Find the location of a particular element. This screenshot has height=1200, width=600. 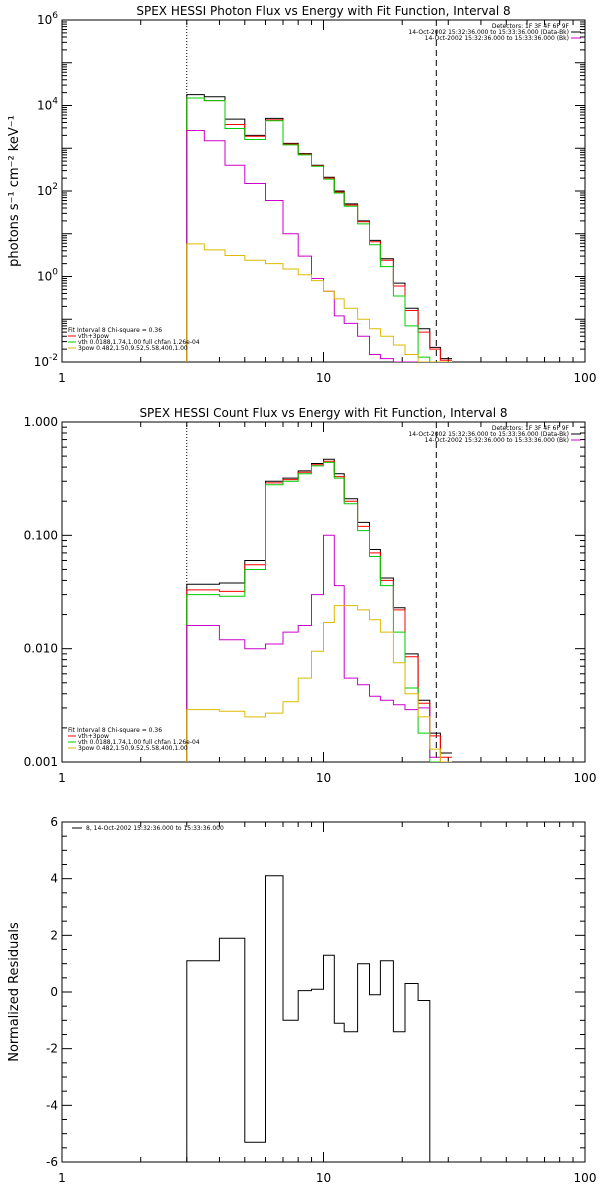

y-tick-label: 0 is located at coordinates (54, 992).